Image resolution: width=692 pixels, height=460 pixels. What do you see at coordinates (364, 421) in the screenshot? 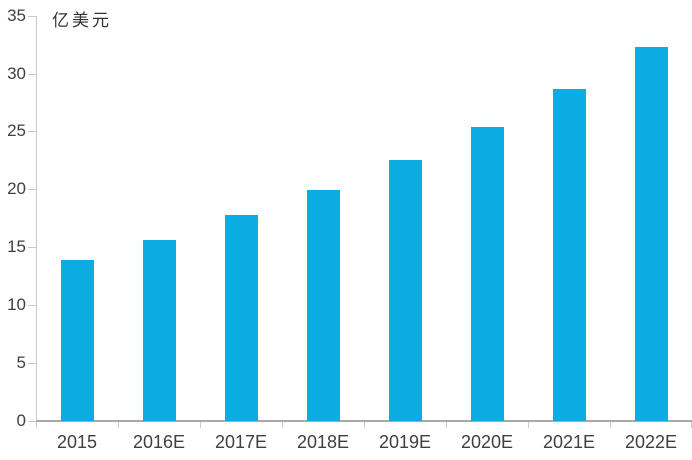
I see `x-axis-baseline` at bounding box center [364, 421].